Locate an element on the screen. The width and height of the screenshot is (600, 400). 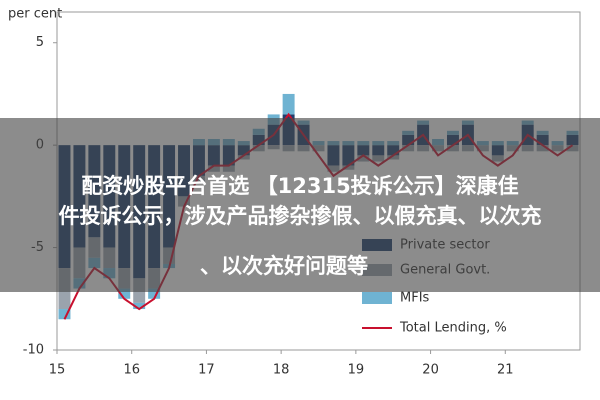
y-axis-label: per cent is located at coordinates (35, 14).